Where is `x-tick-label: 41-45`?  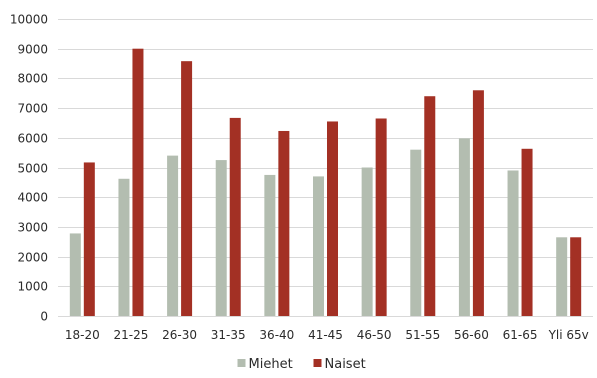 x-tick-label: 41-45 is located at coordinates (325, 335).